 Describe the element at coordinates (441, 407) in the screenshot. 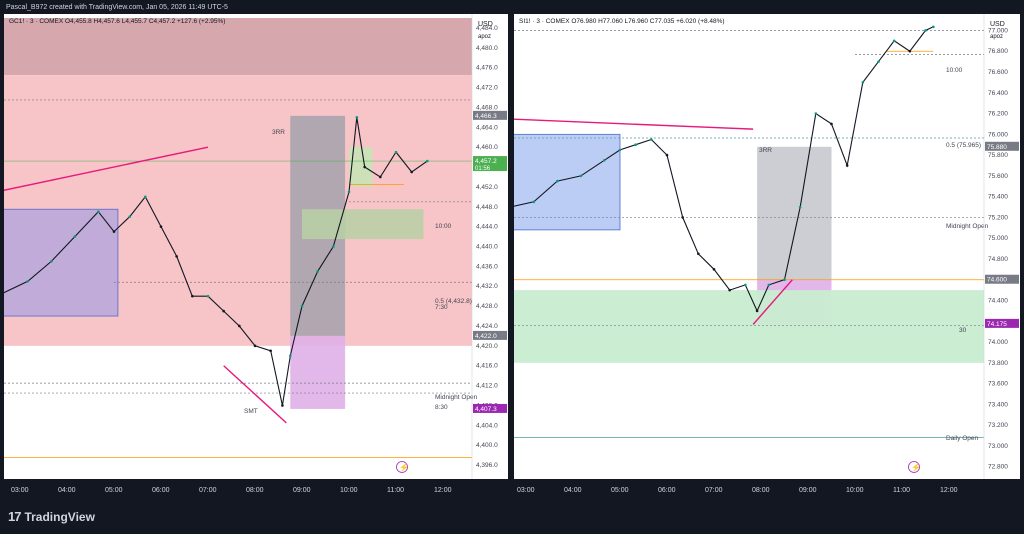

I see `eight-thirty-label: 8:30` at that location.